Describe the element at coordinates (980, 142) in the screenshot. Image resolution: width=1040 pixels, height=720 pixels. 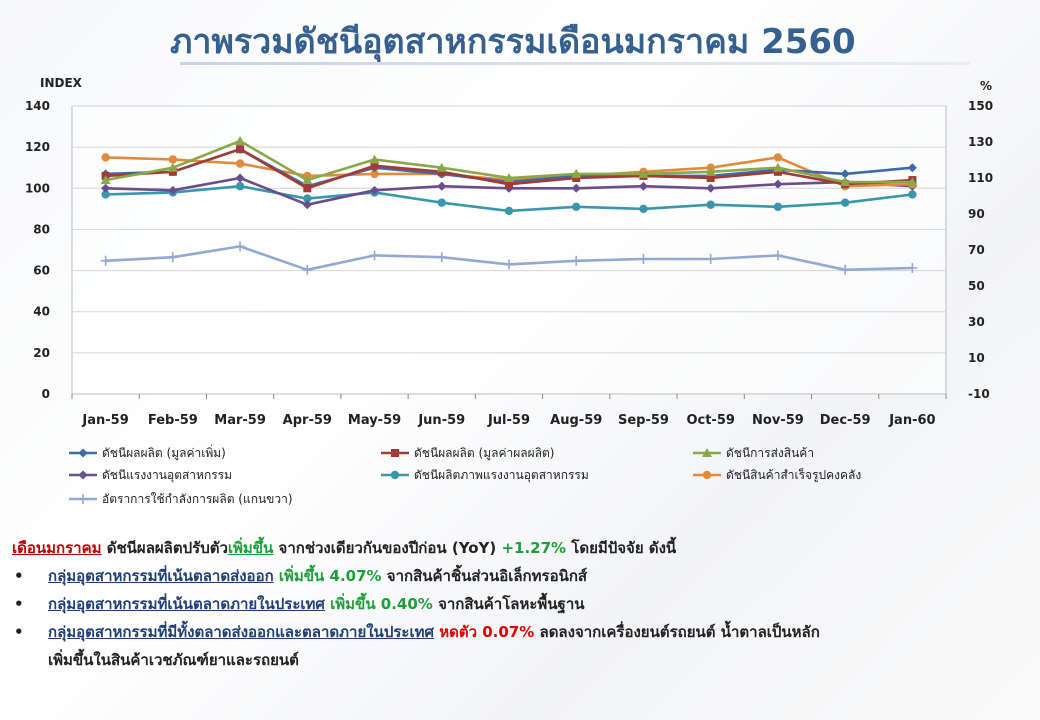
I see `right-tick-label: 130` at that location.